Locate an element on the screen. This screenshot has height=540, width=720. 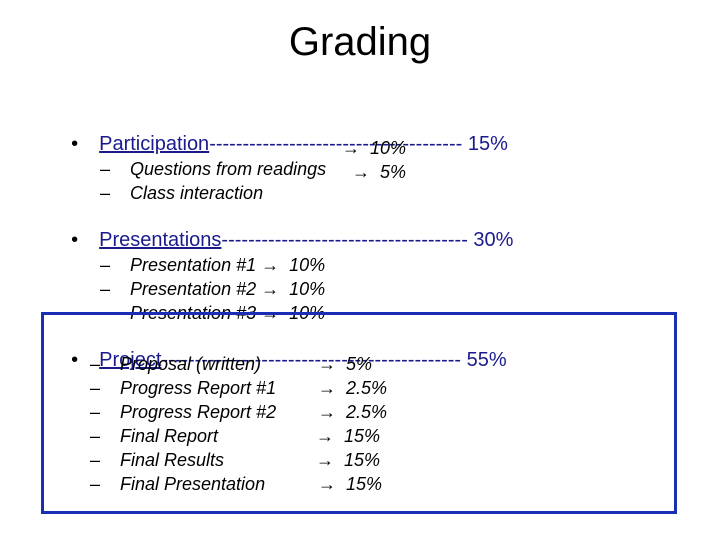
list-item: – Progress Report #1 is located at coordinates (183, 388).